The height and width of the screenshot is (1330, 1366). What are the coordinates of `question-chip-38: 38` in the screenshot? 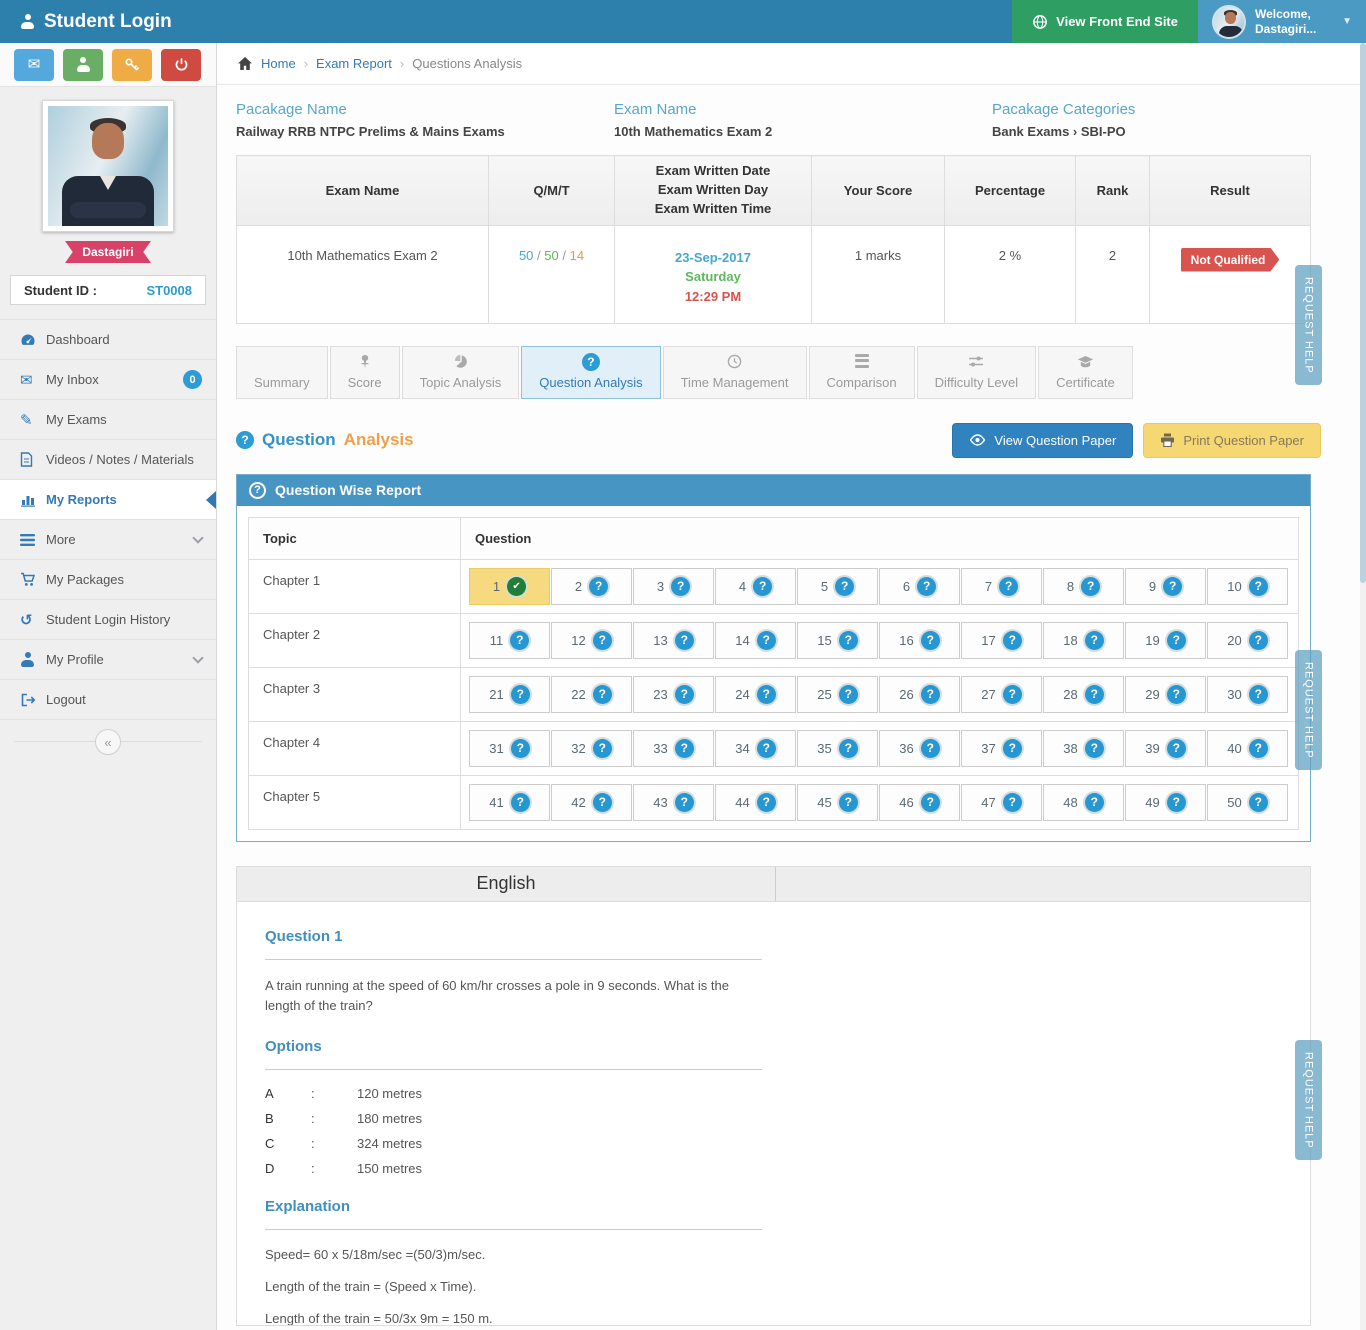 It's located at (1083, 748).